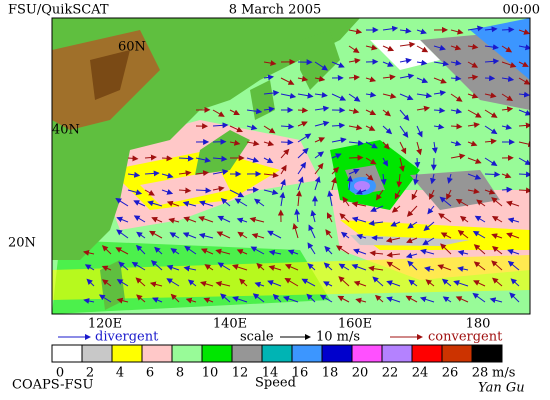  I want to click on legend-scale-value: 10 m/s, so click(338, 337).